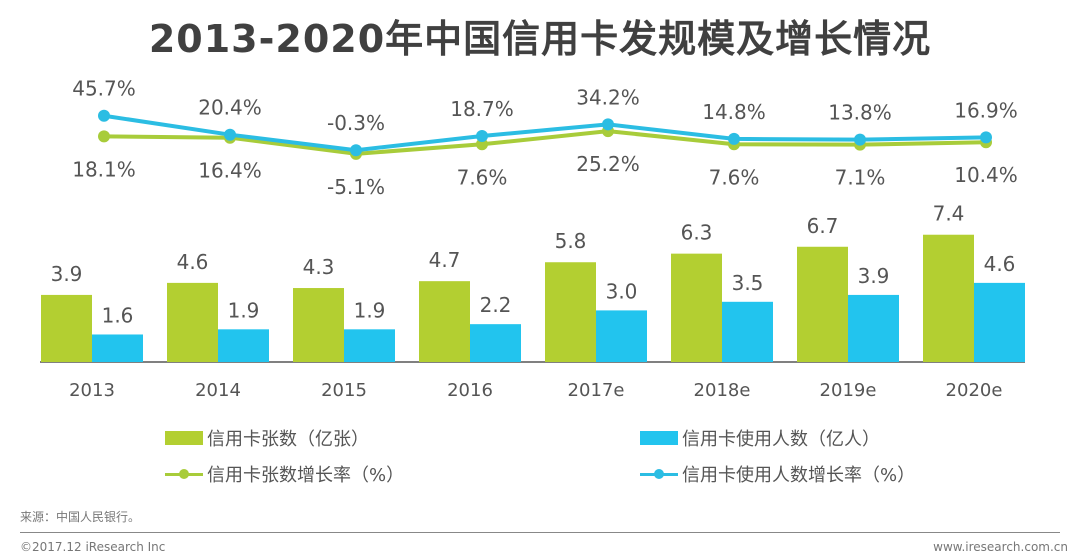 Image resolution: width=1080 pixels, height=558 pixels. Describe the element at coordinates (80, 517) in the screenshot. I see `source-note: 来源：中国人民银行。` at that location.